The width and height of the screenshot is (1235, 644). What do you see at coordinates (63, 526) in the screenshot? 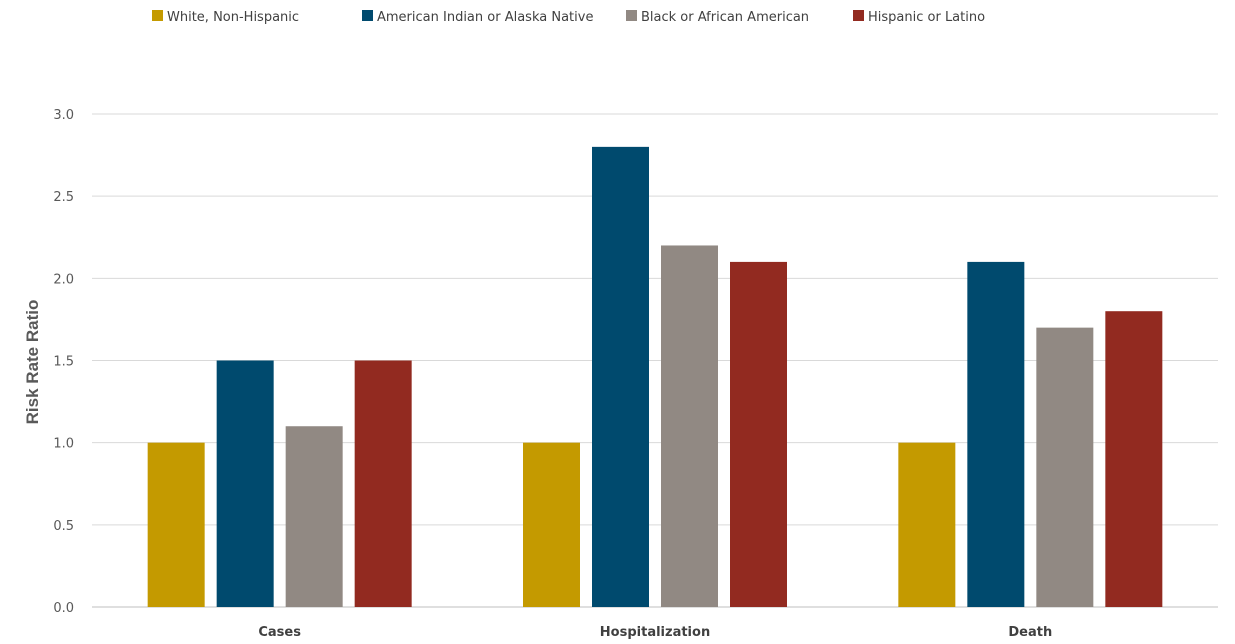
I see `y-tick-label: 0.5` at bounding box center [63, 526].